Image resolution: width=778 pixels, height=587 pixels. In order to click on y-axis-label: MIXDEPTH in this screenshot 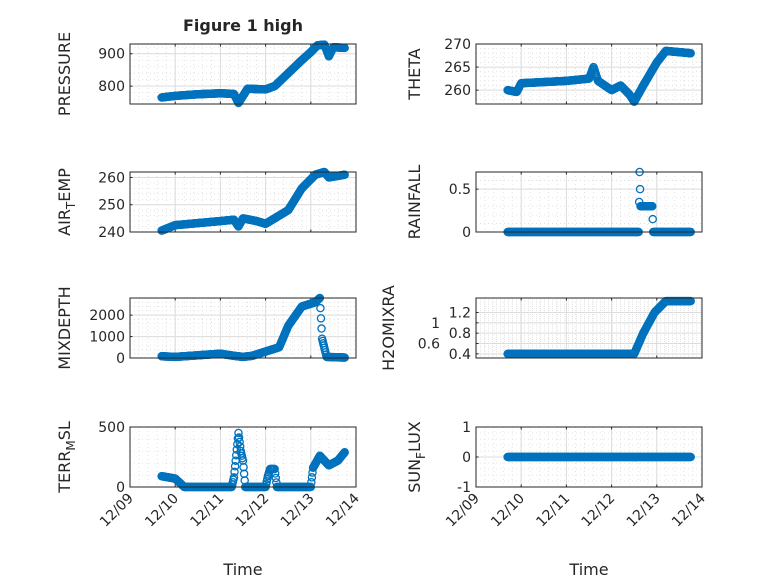, I will do `click(64, 327)`.